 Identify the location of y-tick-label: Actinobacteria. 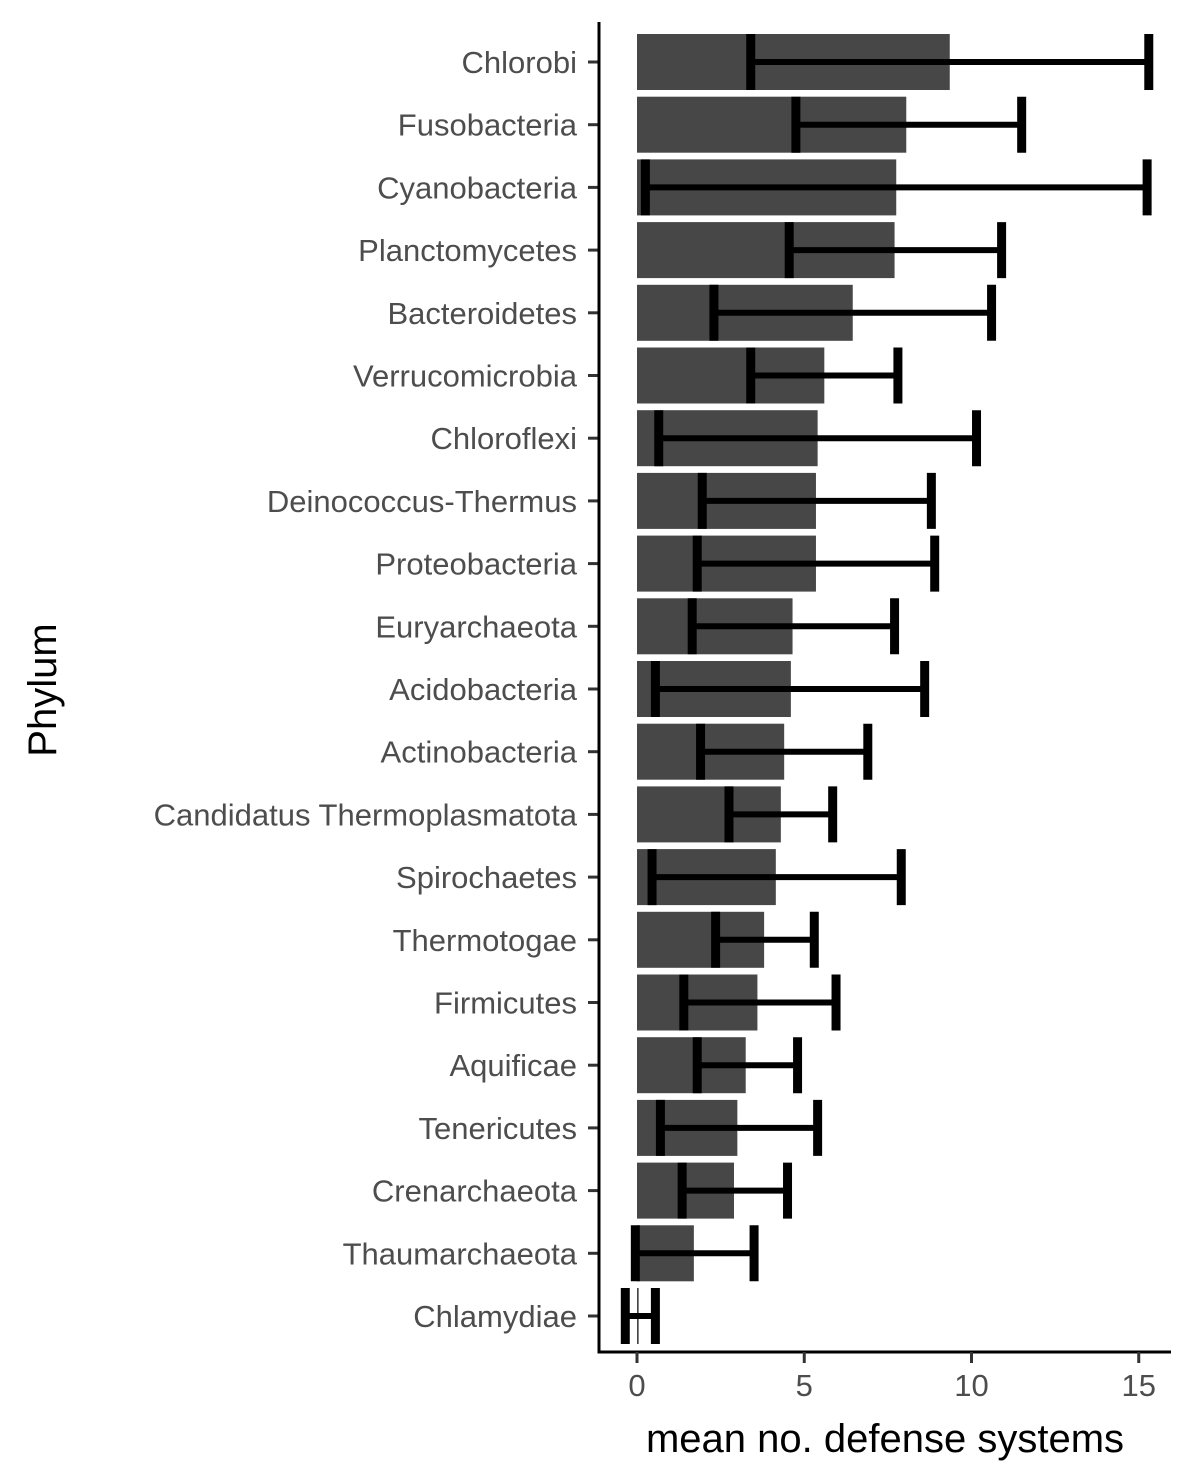
(479, 752).